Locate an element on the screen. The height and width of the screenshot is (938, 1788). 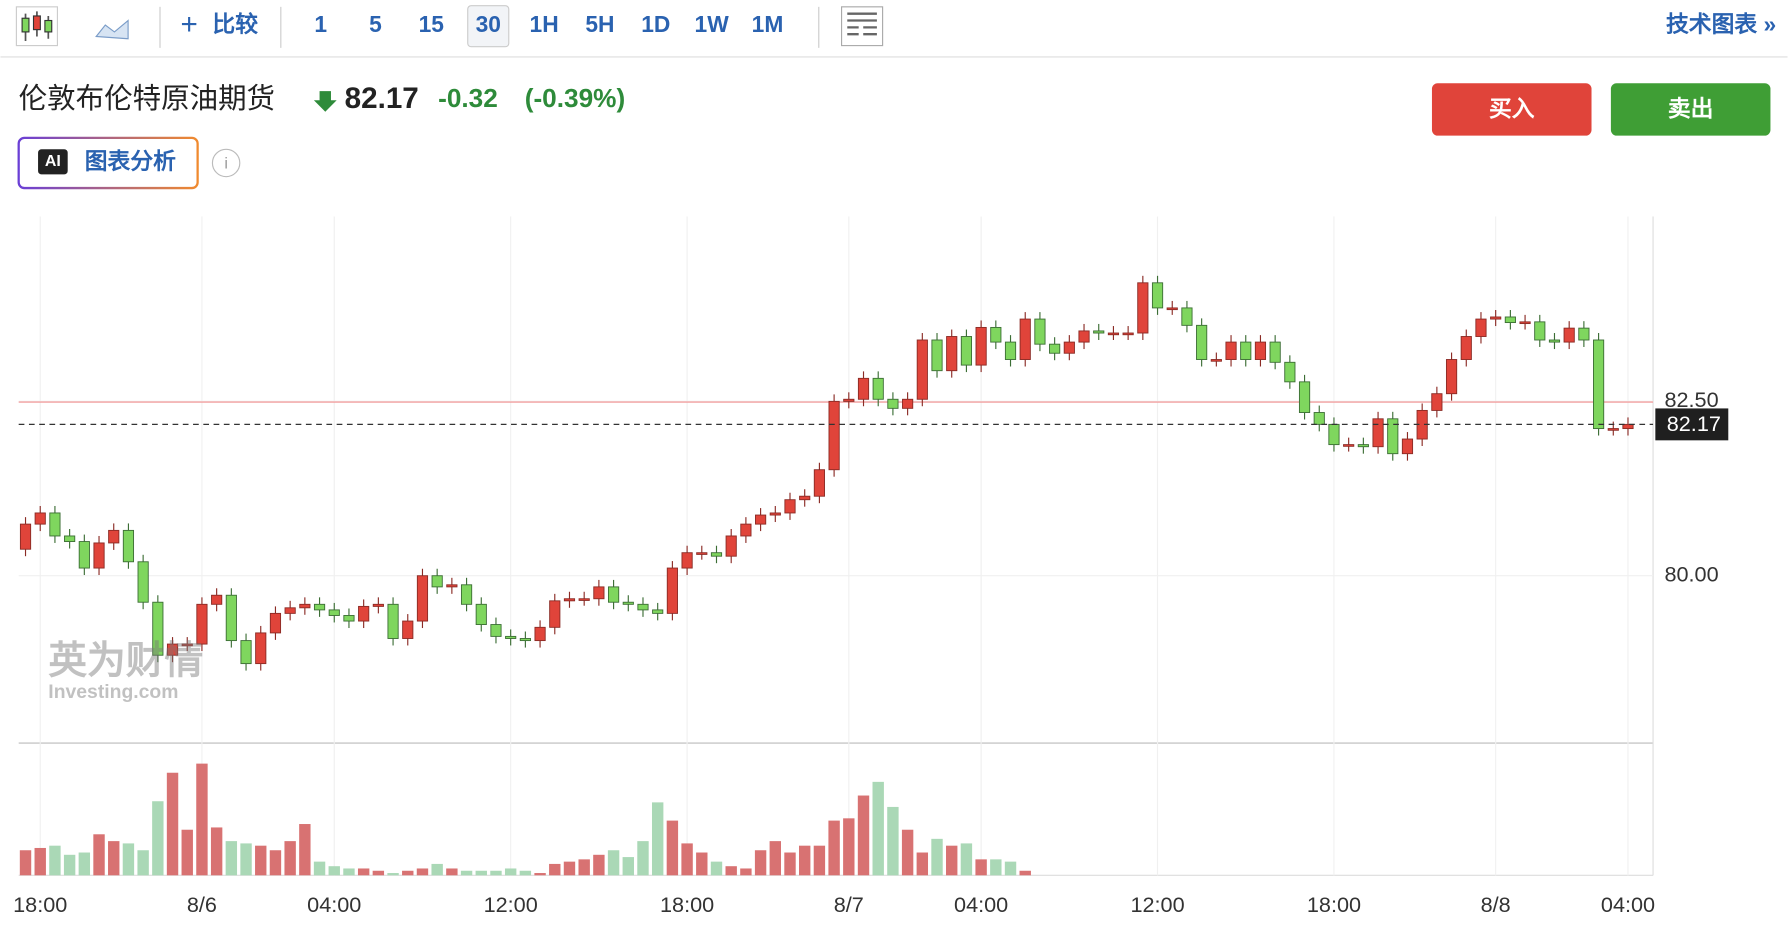
interval: 1D is located at coordinates (655, 24).